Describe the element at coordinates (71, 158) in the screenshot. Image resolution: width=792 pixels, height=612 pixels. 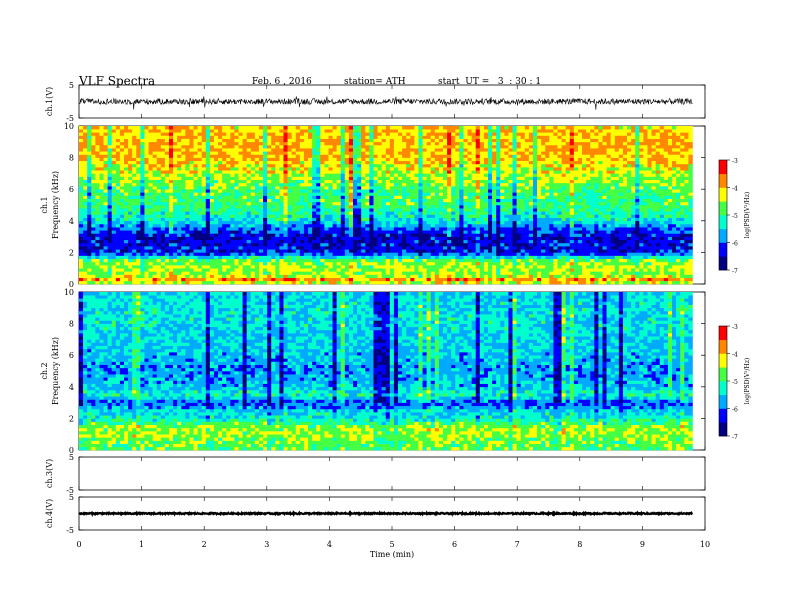
I see `ytick-label: 8` at that location.